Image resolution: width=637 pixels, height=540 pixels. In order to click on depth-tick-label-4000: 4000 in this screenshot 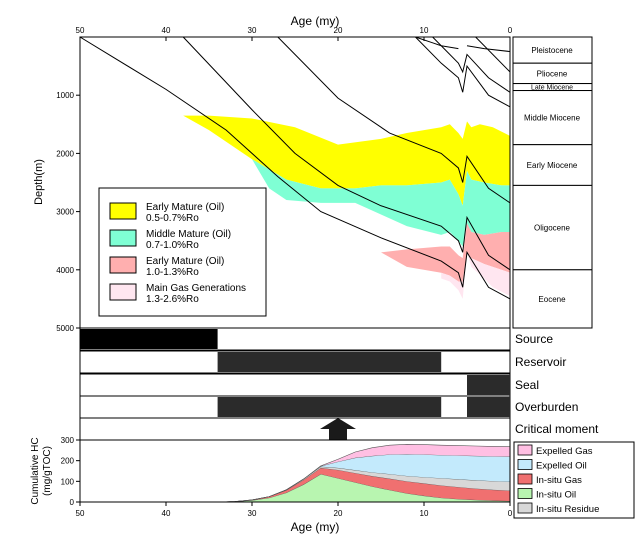, I will do `click(65, 270)`.